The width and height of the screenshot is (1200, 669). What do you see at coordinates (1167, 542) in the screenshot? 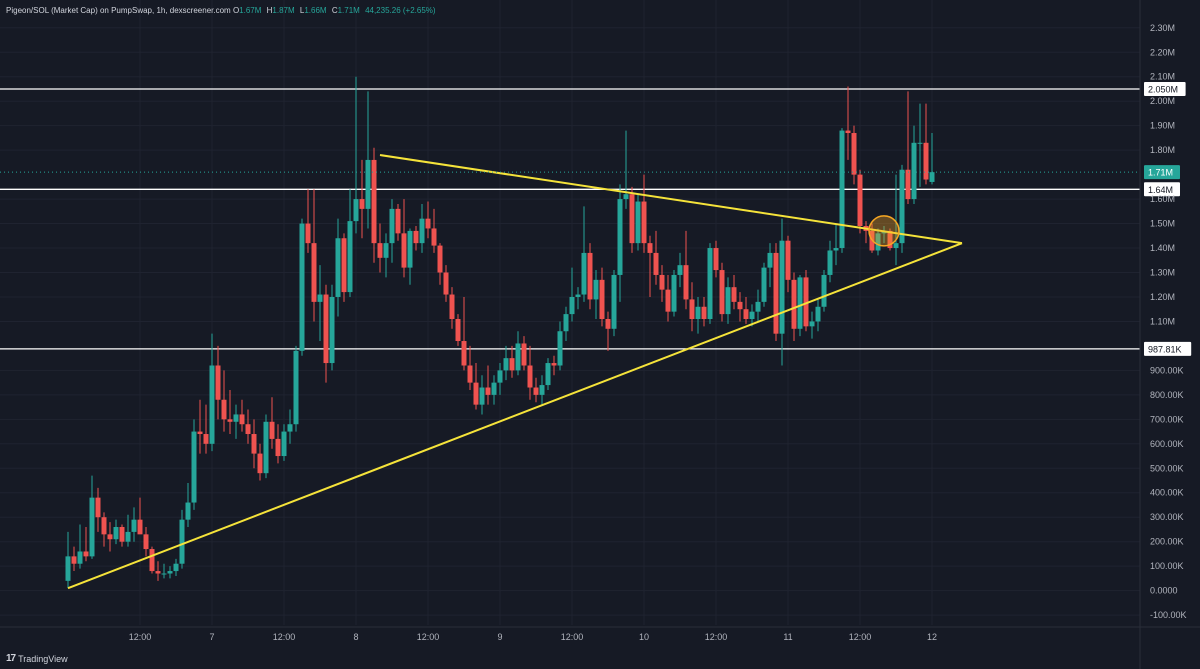
I see `y-tick-label: 200.00K` at bounding box center [1167, 542].